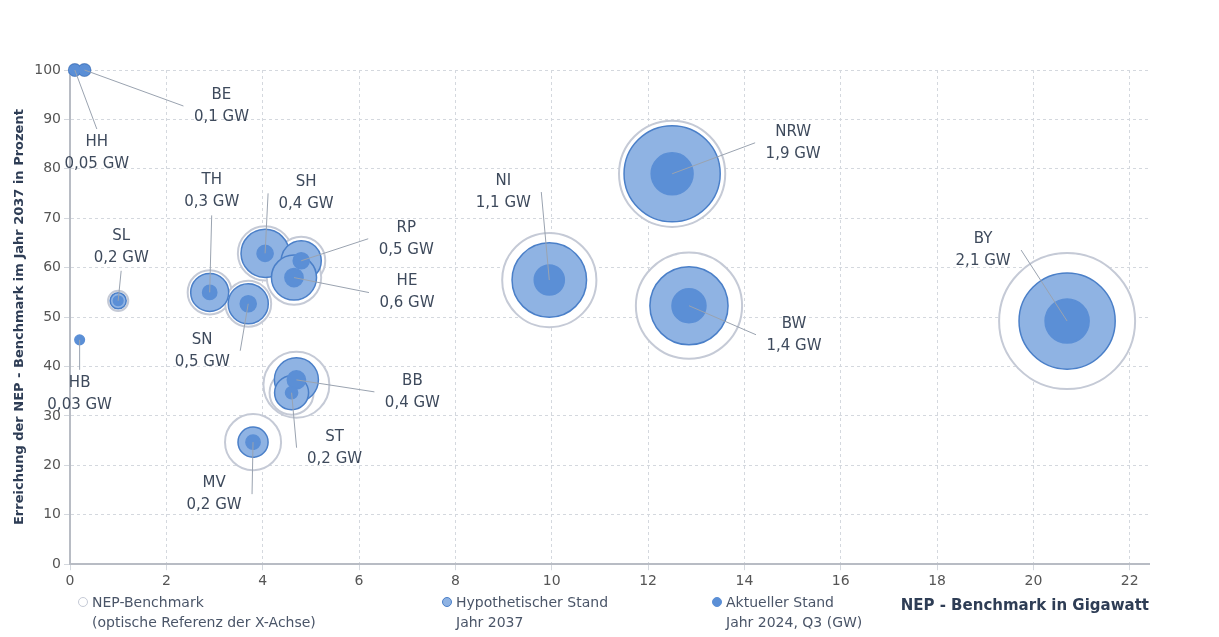  I want to click on legend-label: Aktueller Stand Jahr 2024, Q3 (GW), so click(794, 612).